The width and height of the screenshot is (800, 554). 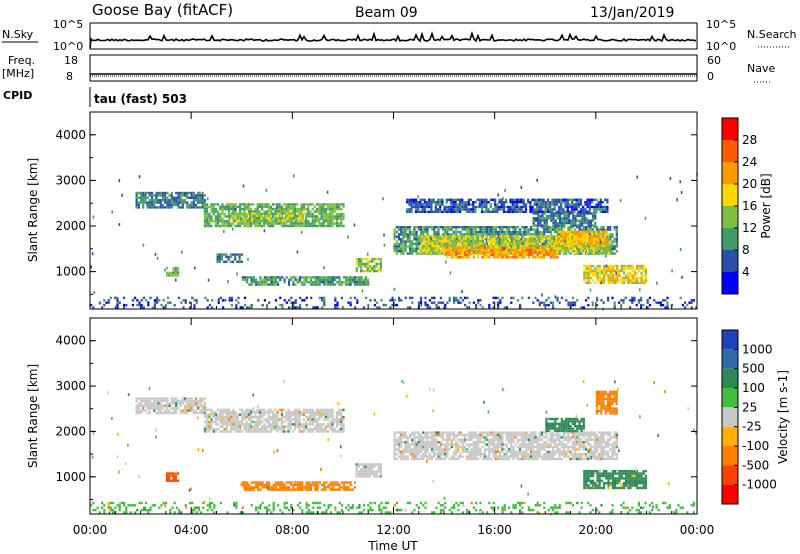 What do you see at coordinates (95, 97) in the screenshot?
I see `cpid-panel: CPID tau (fast) 503` at bounding box center [95, 97].